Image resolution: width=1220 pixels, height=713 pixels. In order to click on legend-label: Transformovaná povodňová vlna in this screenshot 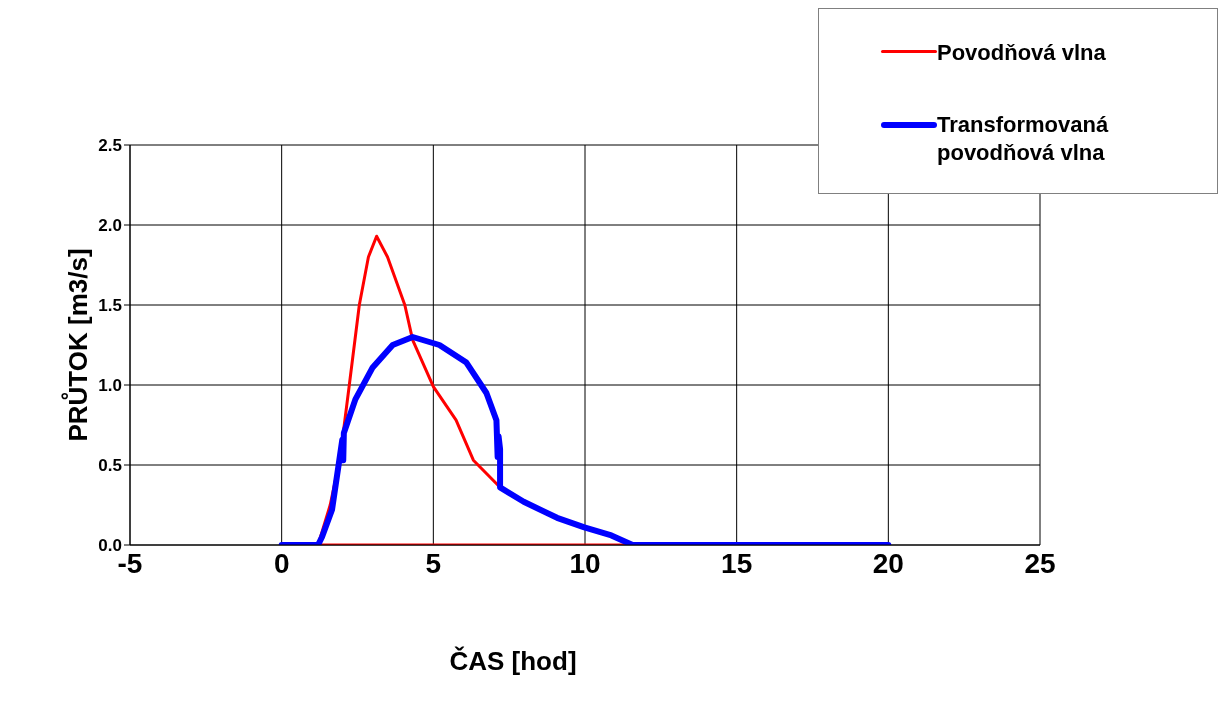, I will do `click(1023, 139)`.